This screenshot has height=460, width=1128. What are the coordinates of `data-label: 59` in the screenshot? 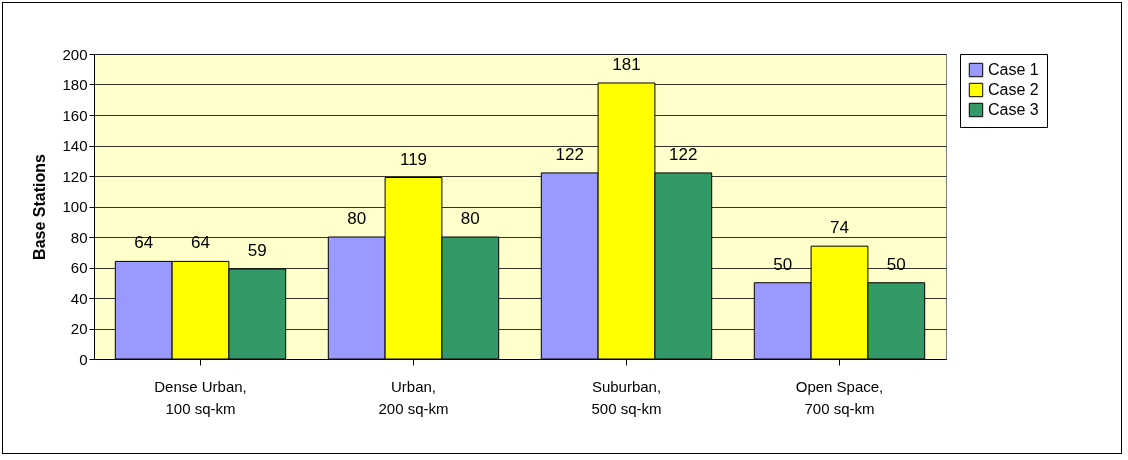 It's located at (257, 251).